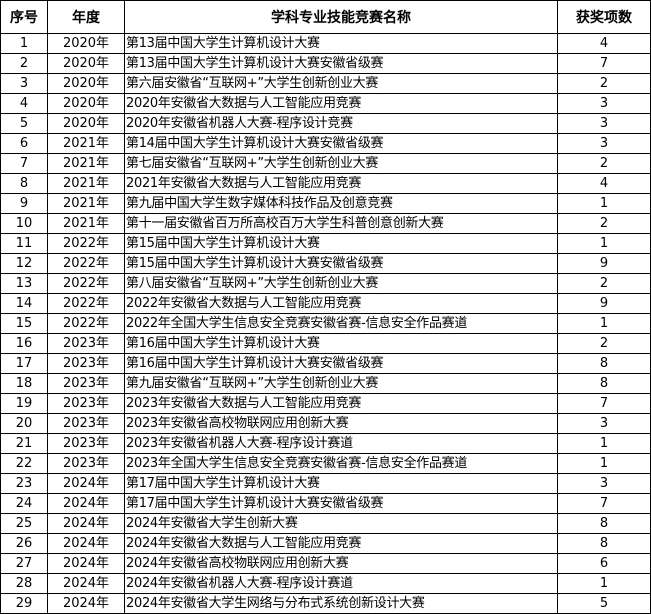 The height and width of the screenshot is (614, 651). Describe the element at coordinates (341, 123) in the screenshot. I see `cell-competition-name: 2020年安徽省机器人大赛-程序设计竞赛` at that location.